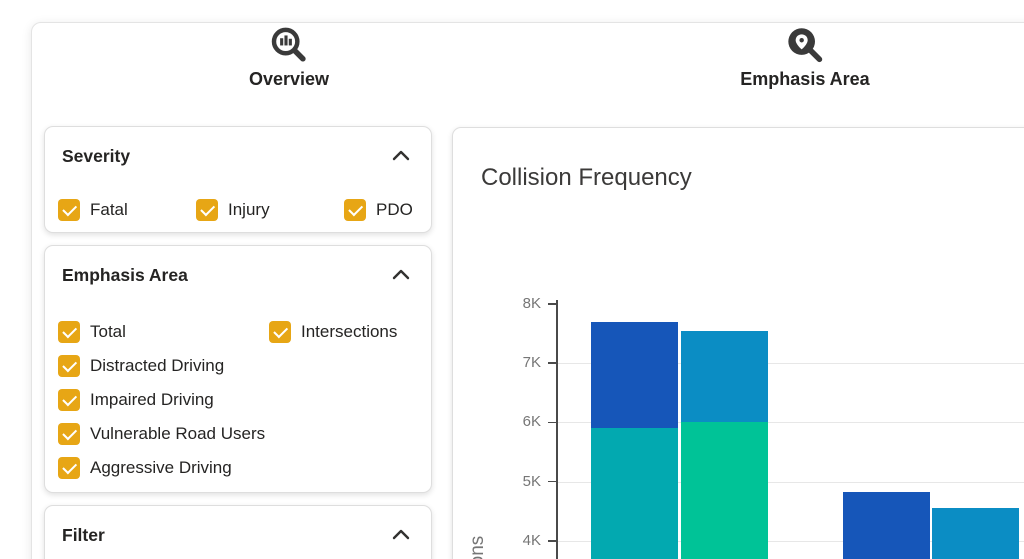 This screenshot has width=1024, height=559. What do you see at coordinates (805, 79) in the screenshot?
I see `tab-emphasis-area-label: Emphasis Area` at bounding box center [805, 79].